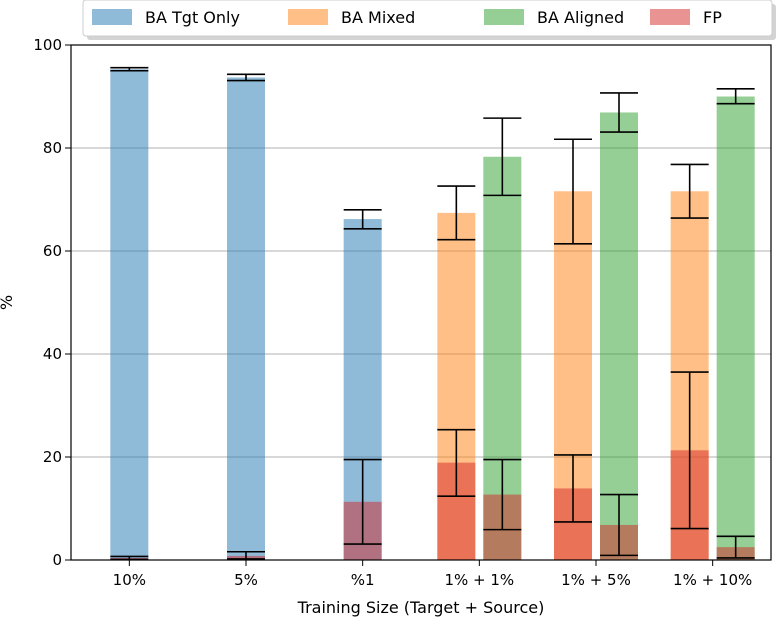 Image resolution: width=776 pixels, height=620 pixels. What do you see at coordinates (580, 17) in the screenshot?
I see `legend-label-ba-aligned: BA Aligned` at bounding box center [580, 17].